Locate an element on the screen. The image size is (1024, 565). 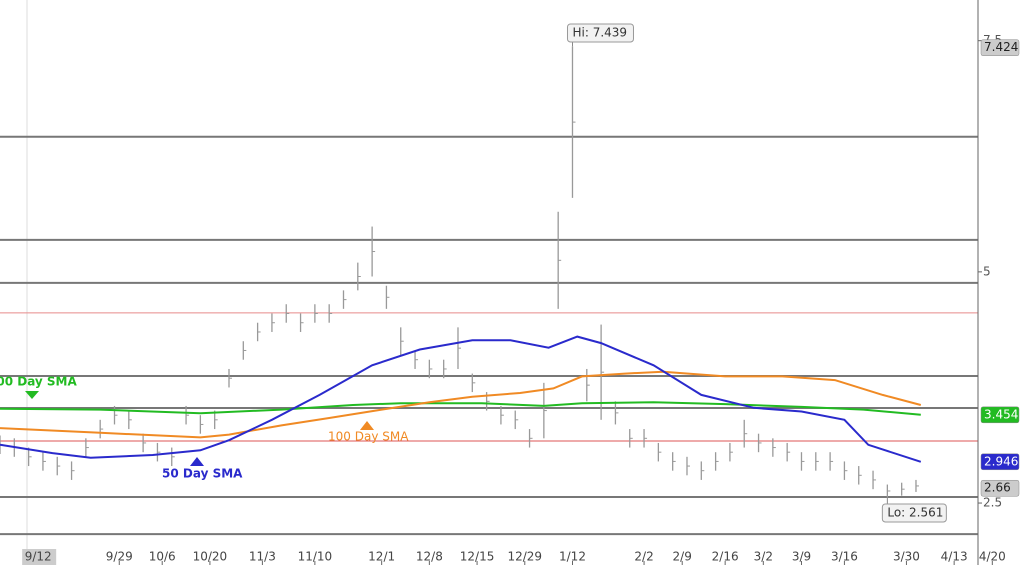
x-tick-label: 3/9 is located at coordinates (801, 557).